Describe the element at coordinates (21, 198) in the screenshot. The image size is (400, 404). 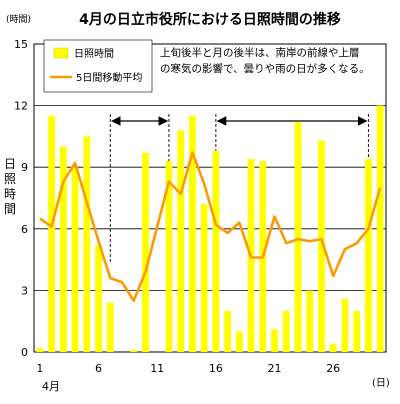
I see `y-tick-labels: 0 3 6 9 12 15` at that location.